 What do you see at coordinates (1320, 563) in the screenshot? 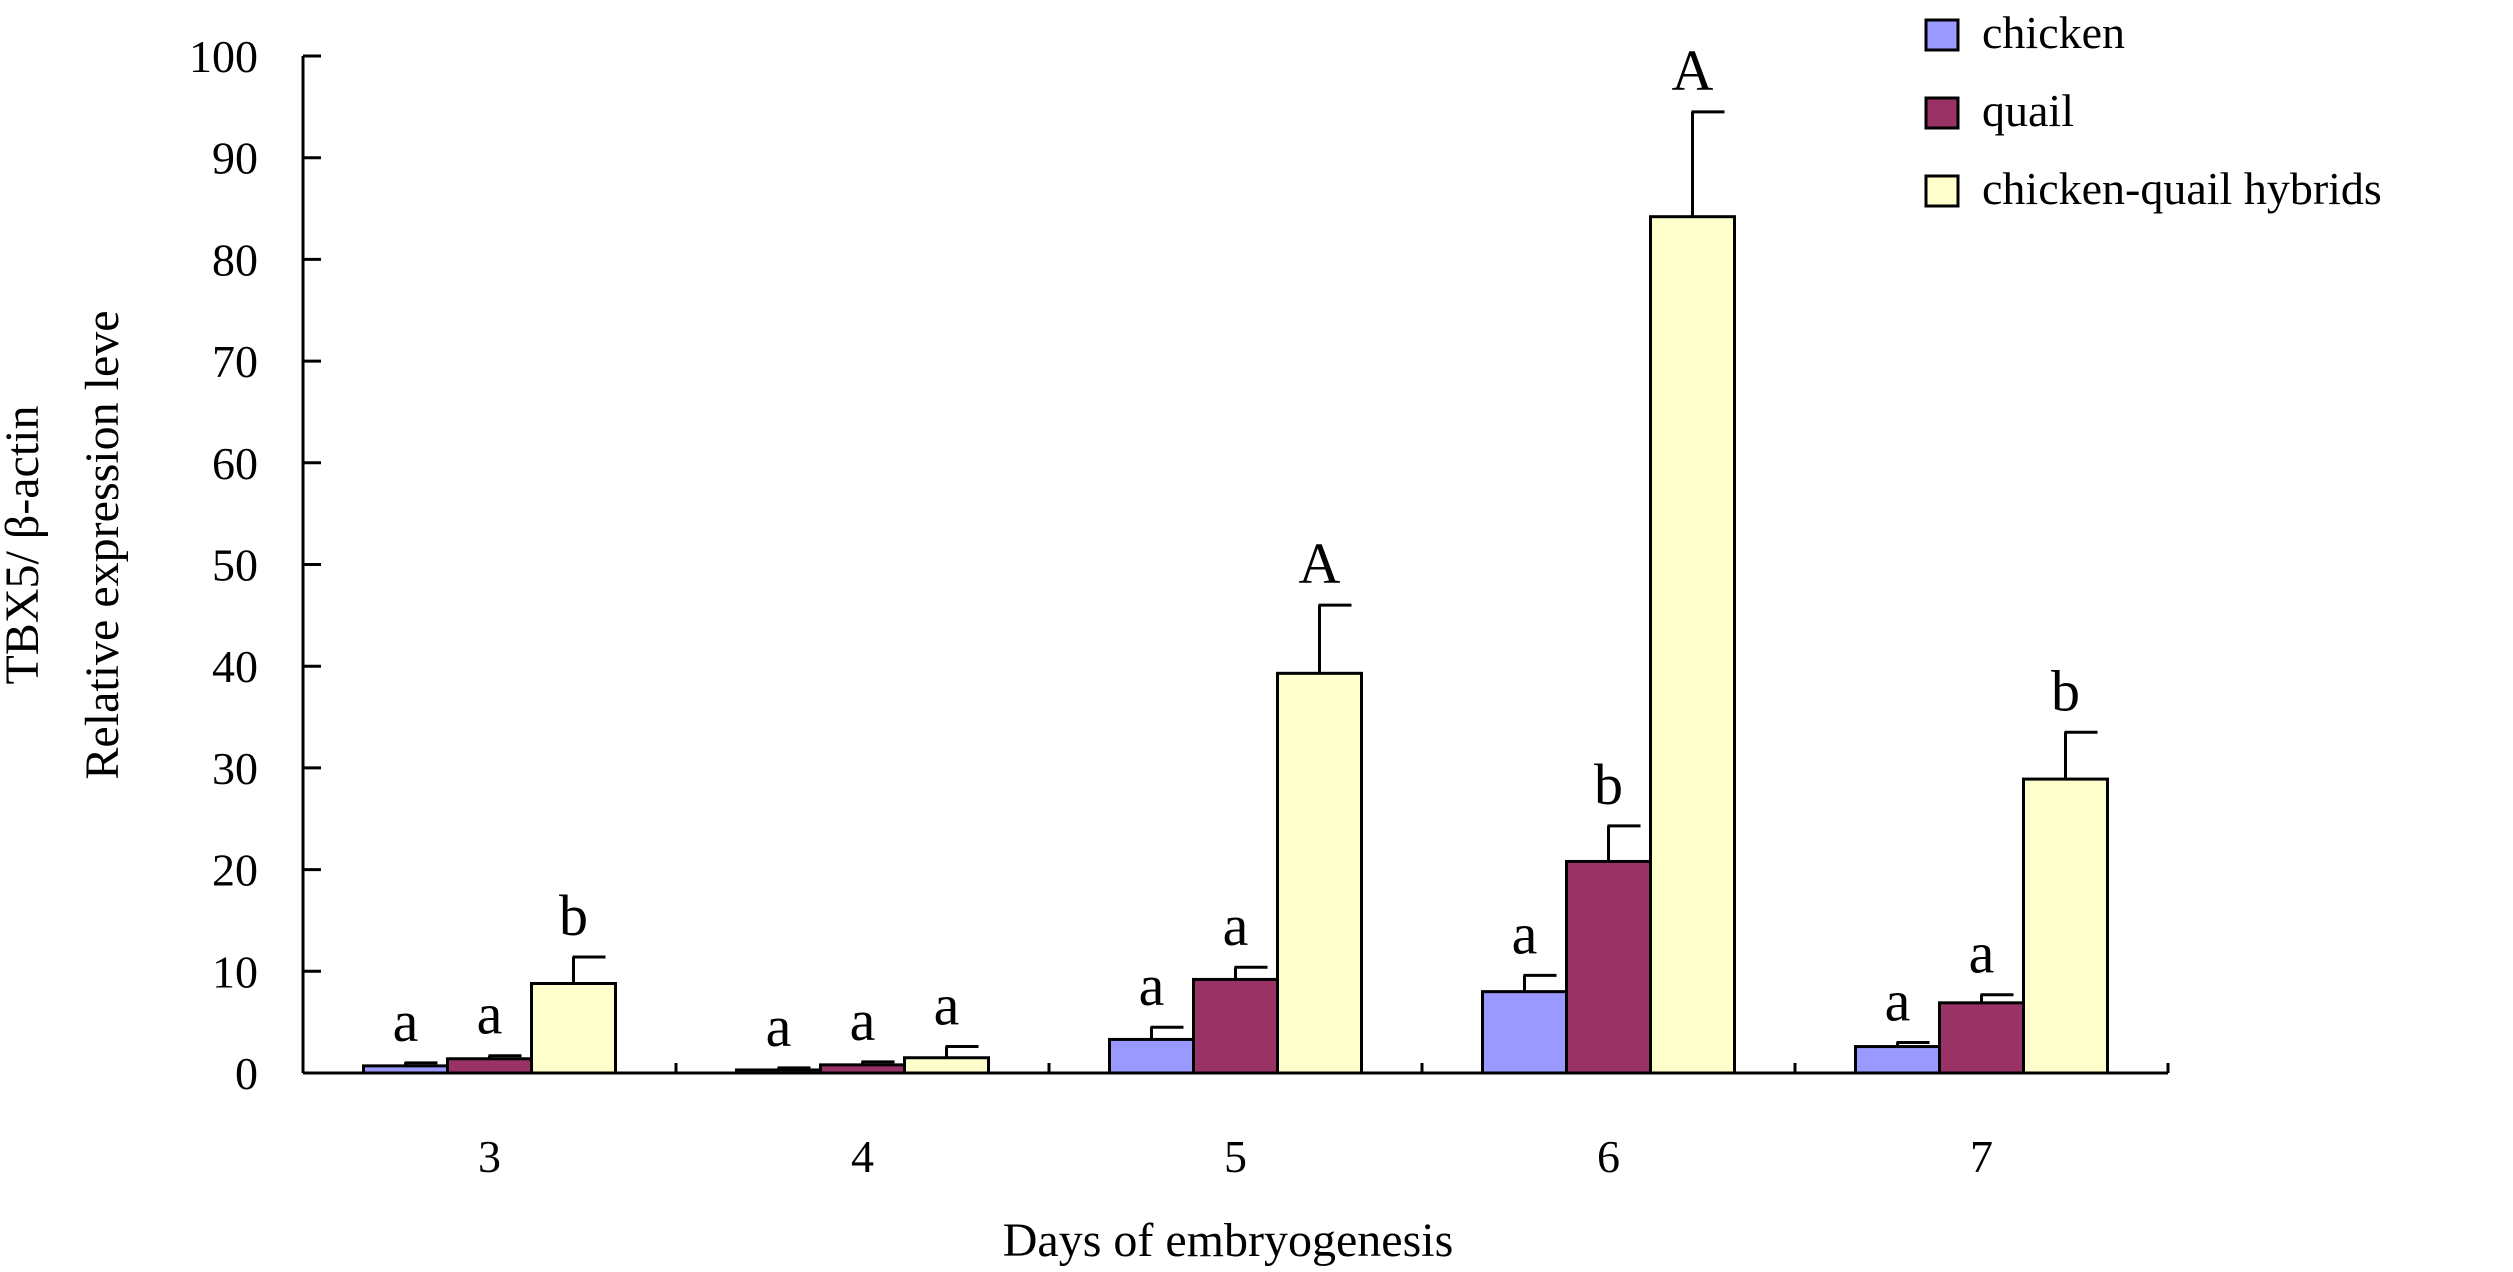
I see `significance-label-3-5: A` at bounding box center [1320, 563].